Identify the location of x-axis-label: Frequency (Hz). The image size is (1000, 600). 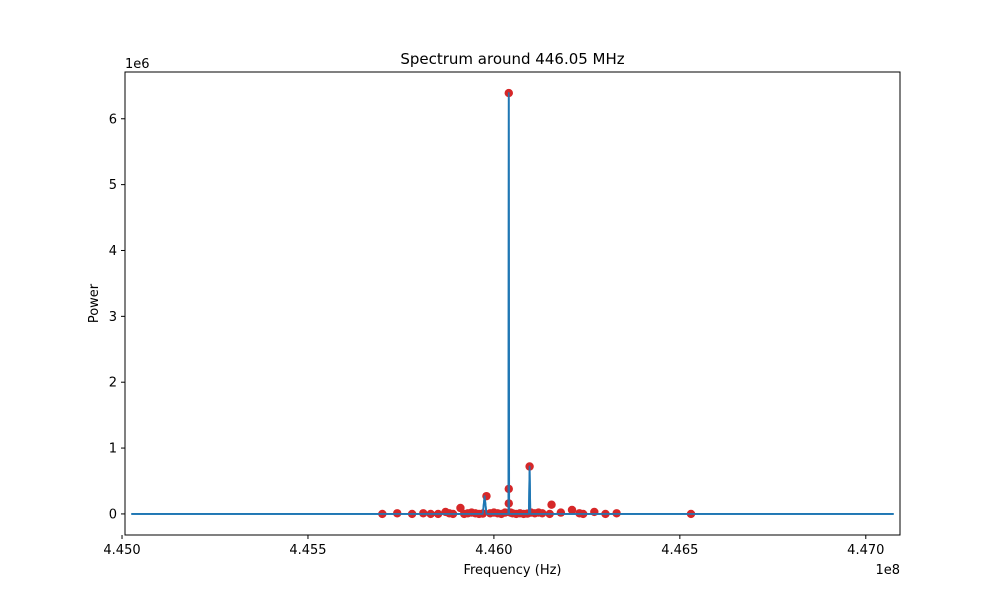
(512, 570).